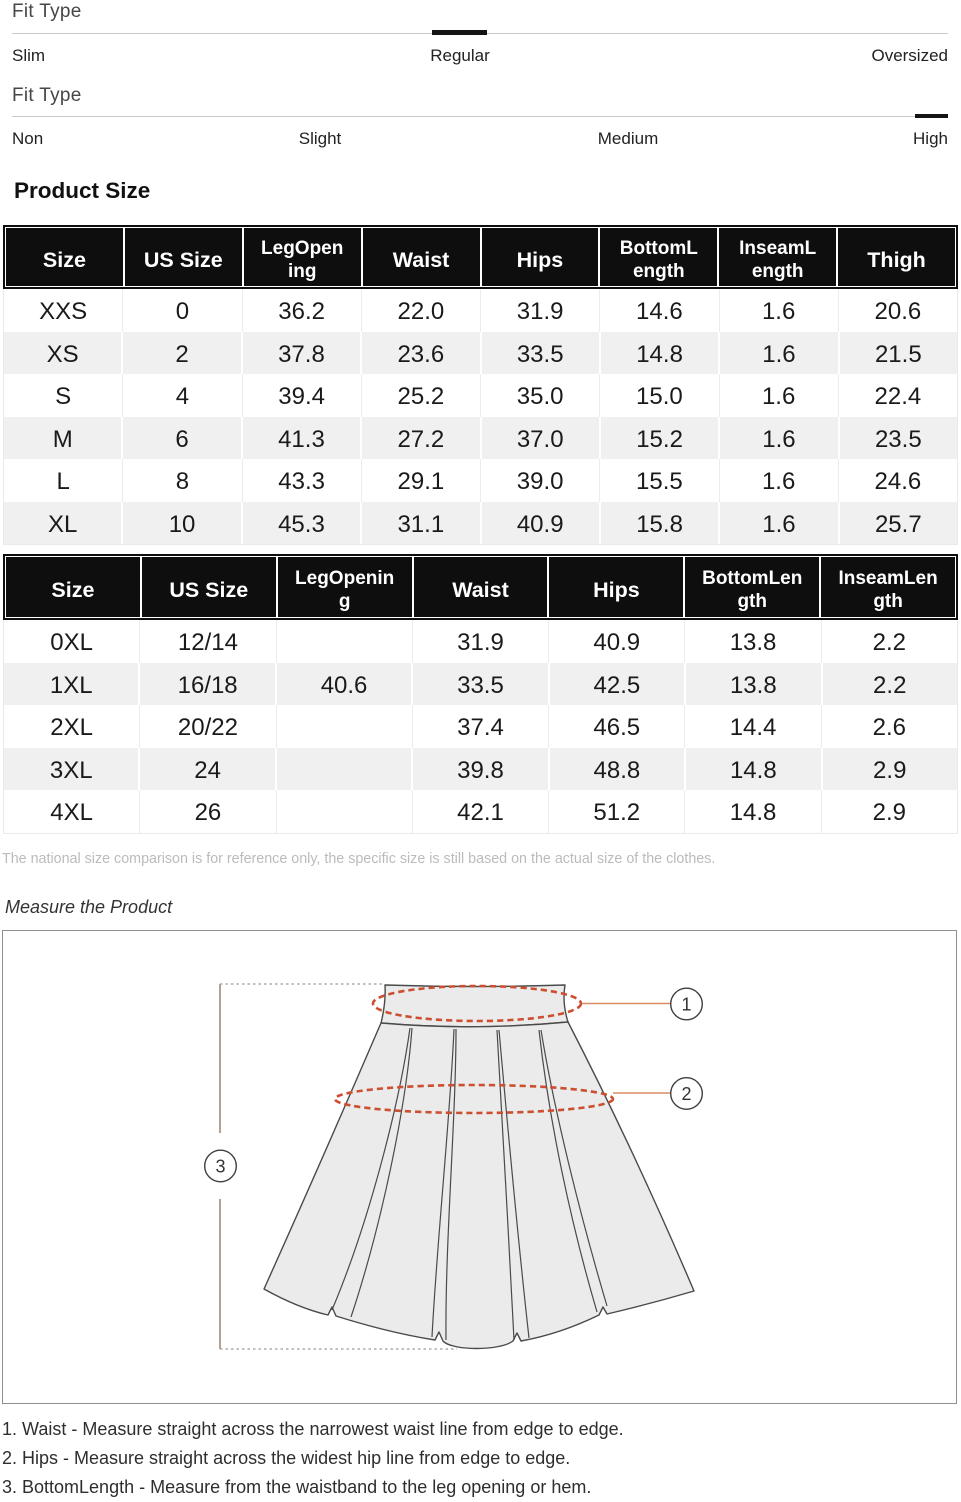  What do you see at coordinates (220, 1167) in the screenshot?
I see `svg-text: 3` at bounding box center [220, 1167].